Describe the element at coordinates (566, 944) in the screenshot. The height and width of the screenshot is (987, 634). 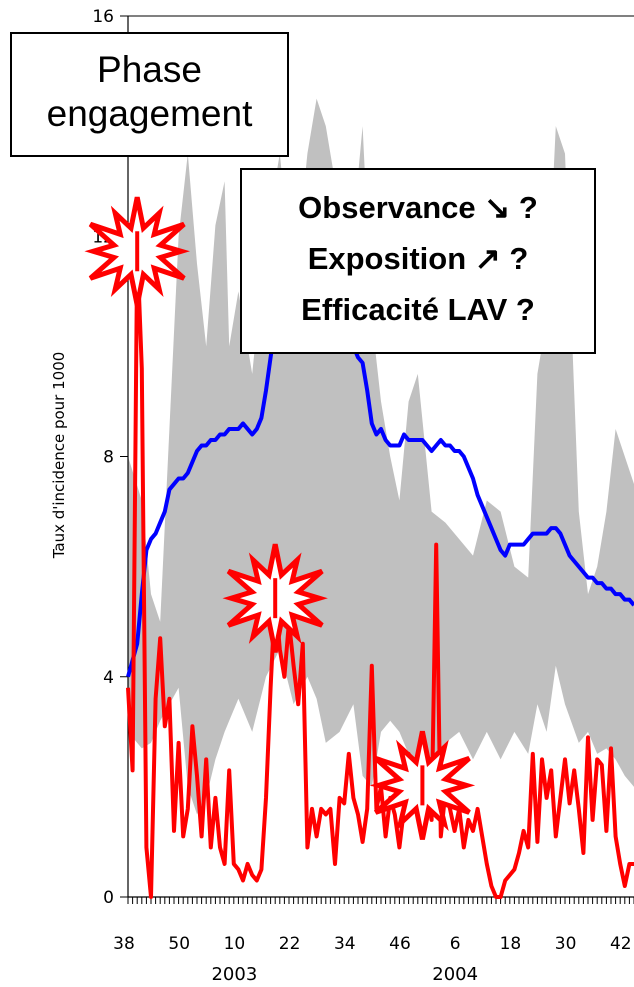
I see `x-tick-label: 30` at that location.